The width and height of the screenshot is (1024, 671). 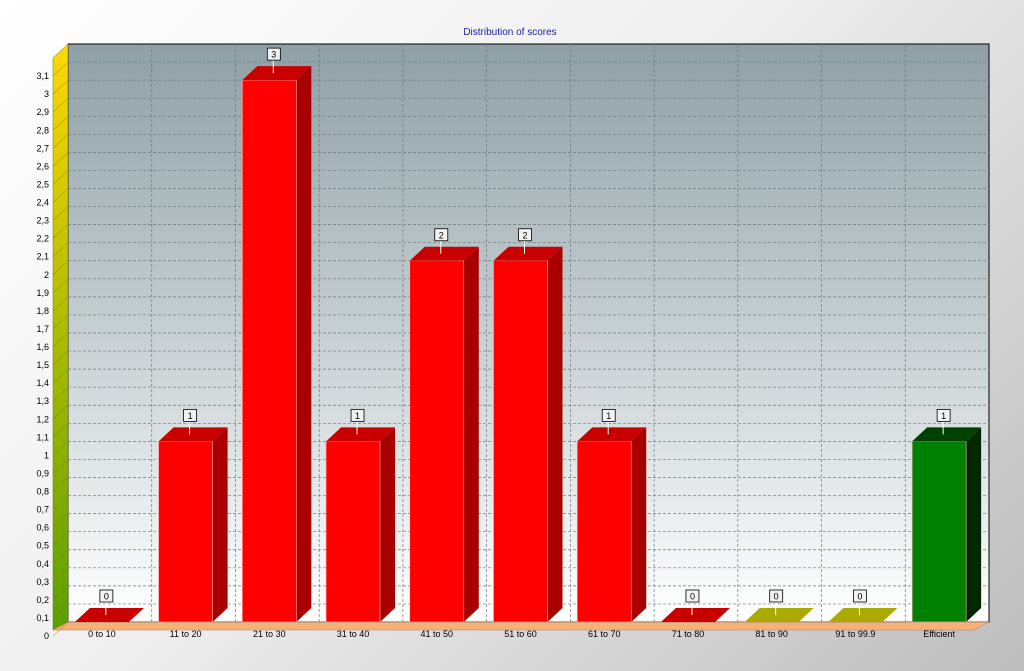 I want to click on x-tick-label: 0 to 10, so click(x=102, y=634).